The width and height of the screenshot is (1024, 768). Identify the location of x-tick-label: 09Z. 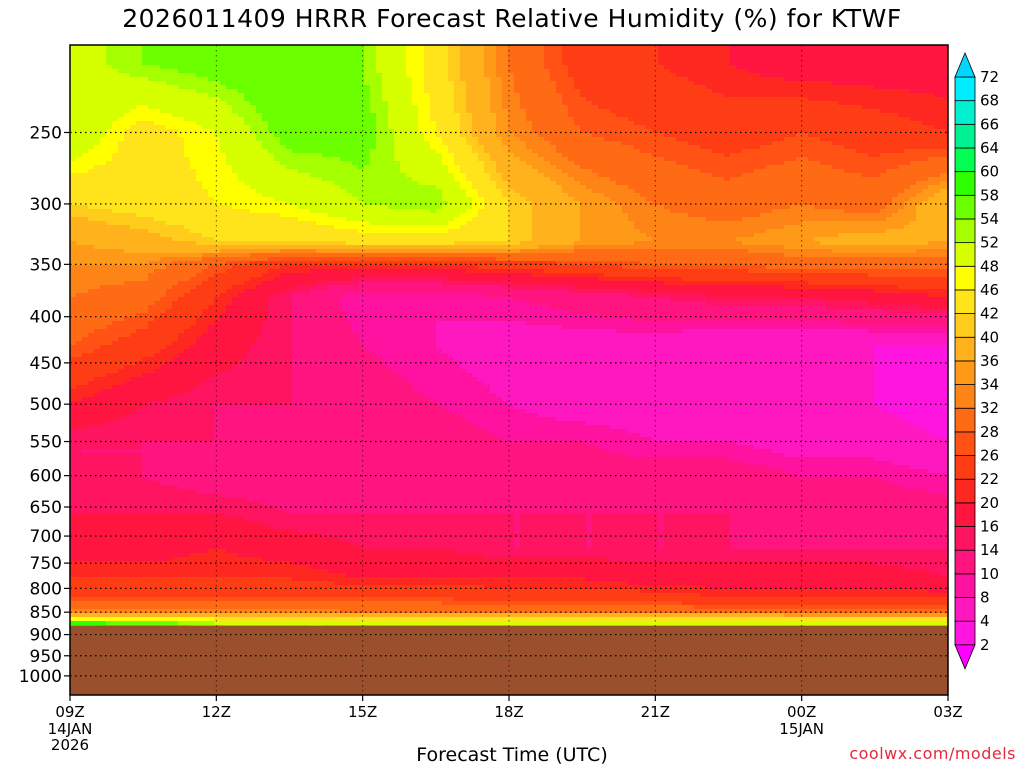
(69, 712).